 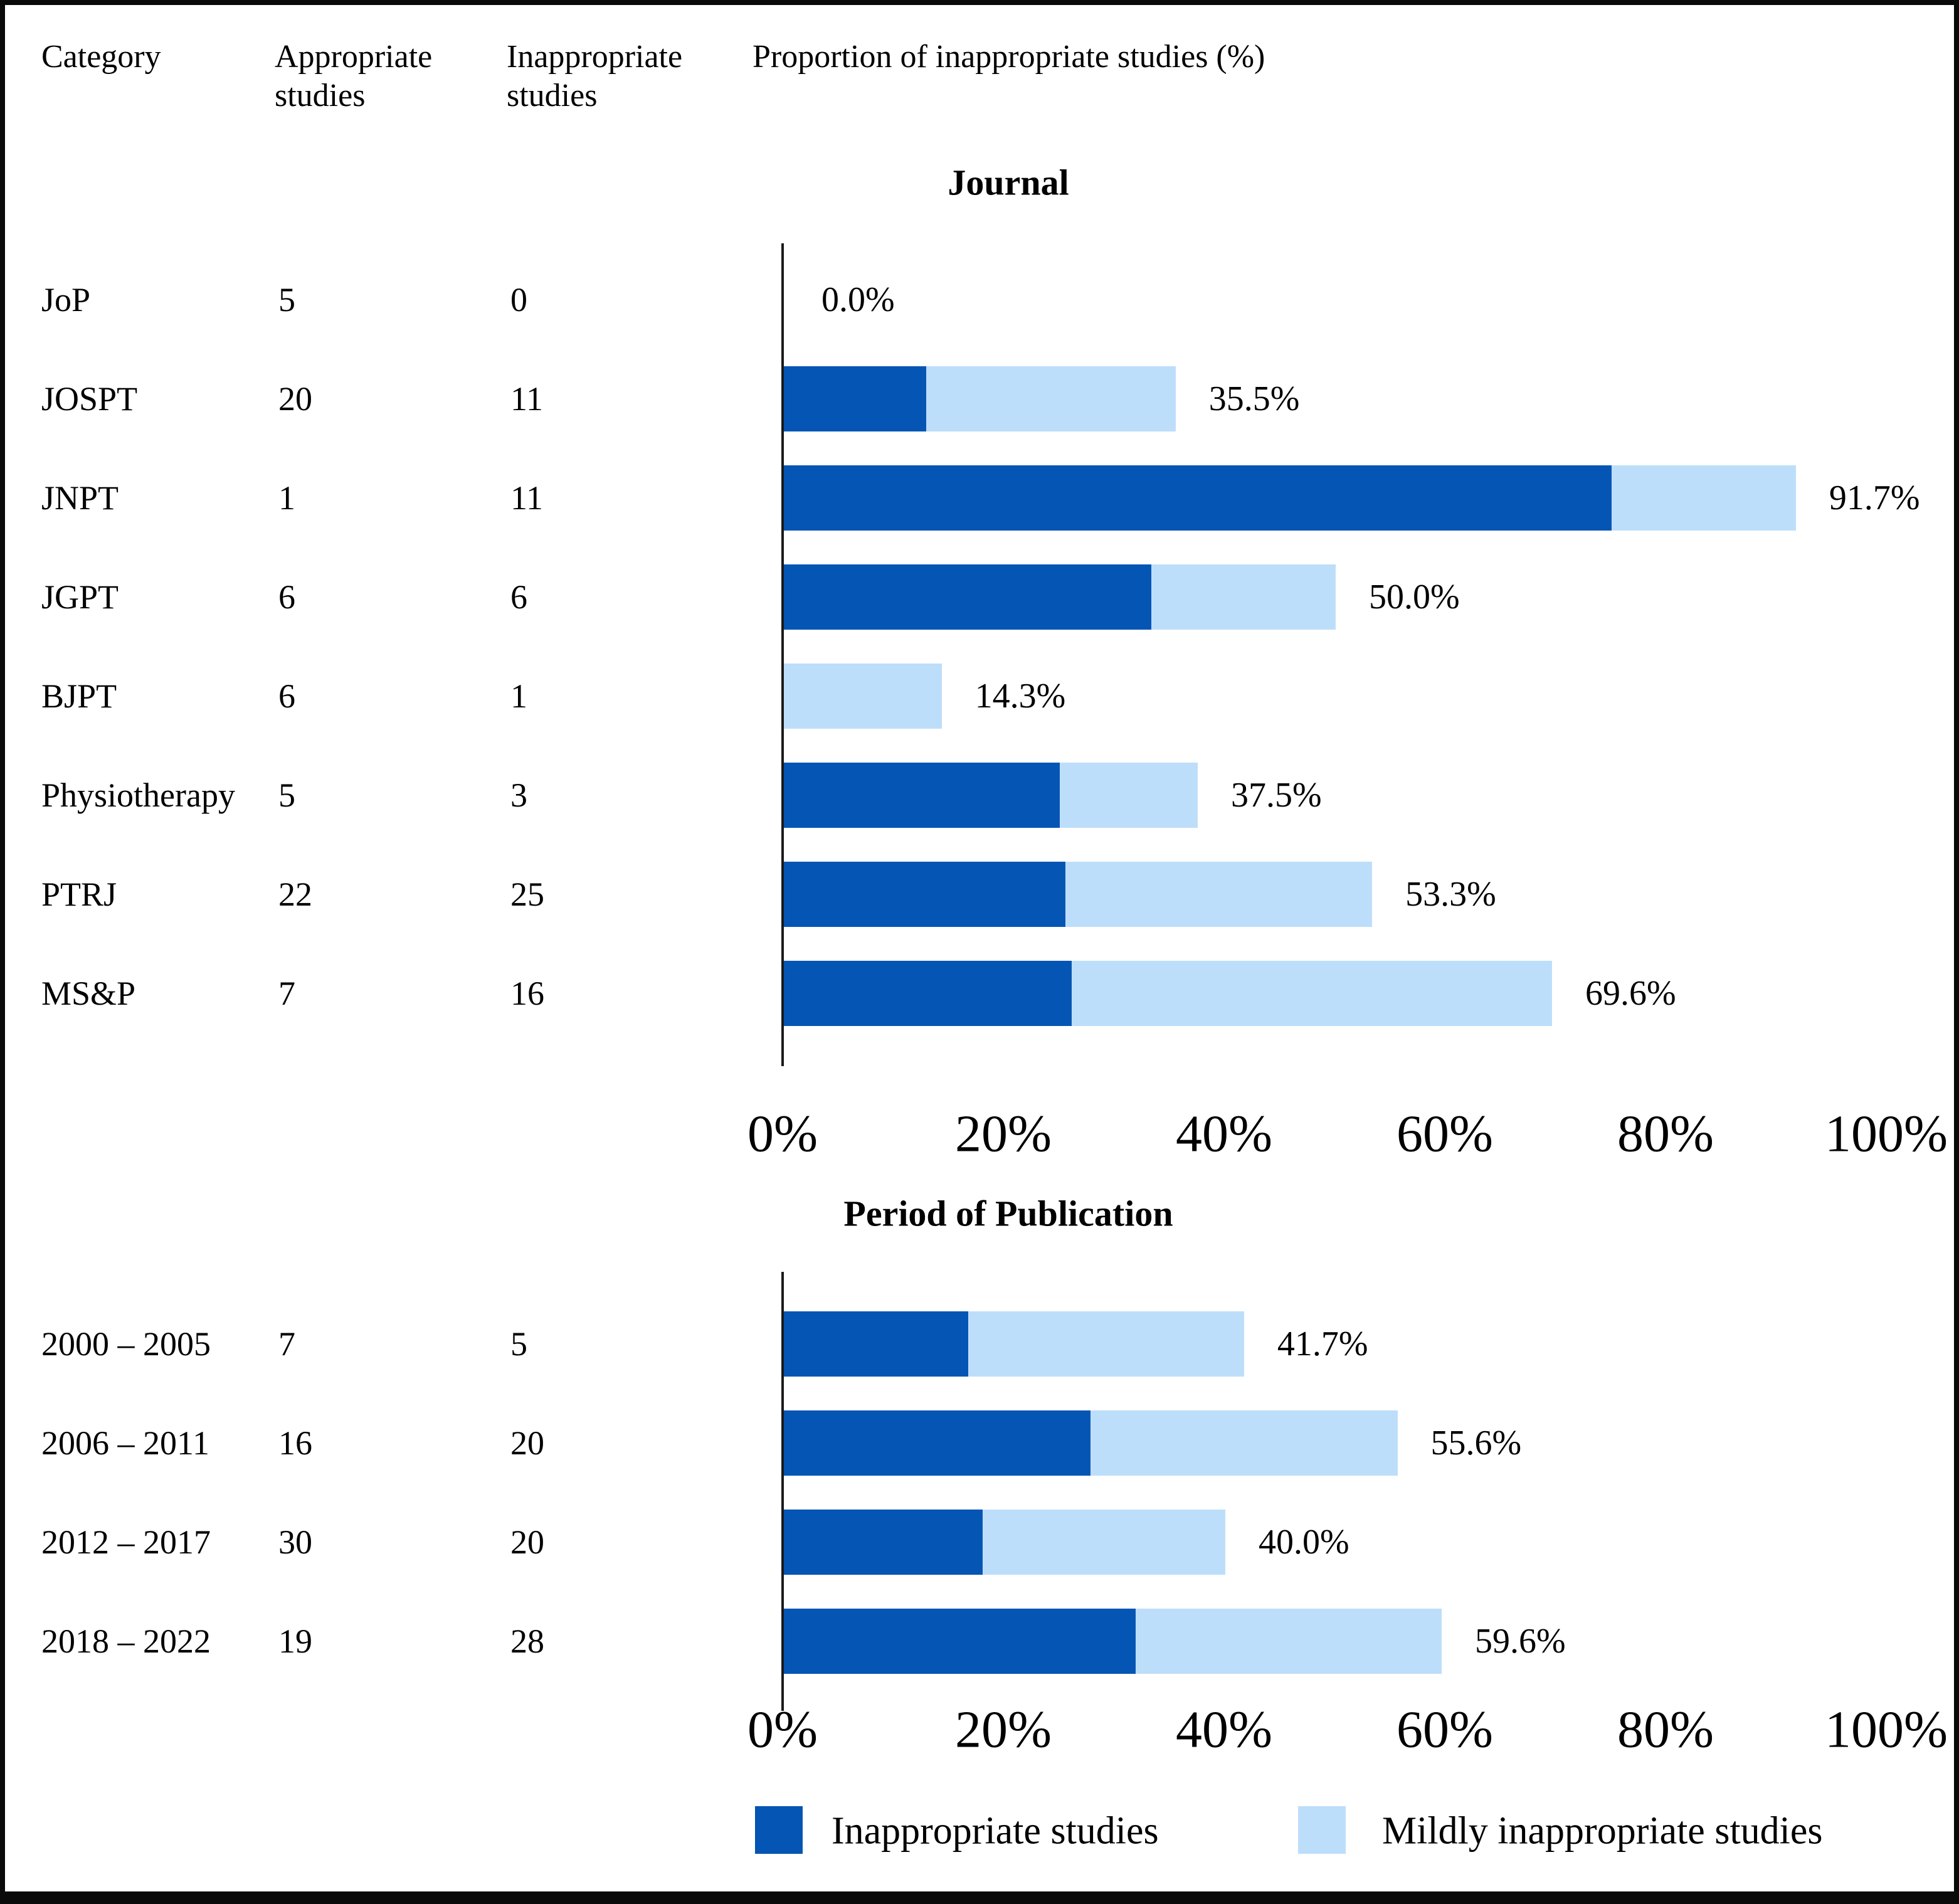 I want to click on legend-swatch-mildly-inappropriate, so click(x=1322, y=1830).